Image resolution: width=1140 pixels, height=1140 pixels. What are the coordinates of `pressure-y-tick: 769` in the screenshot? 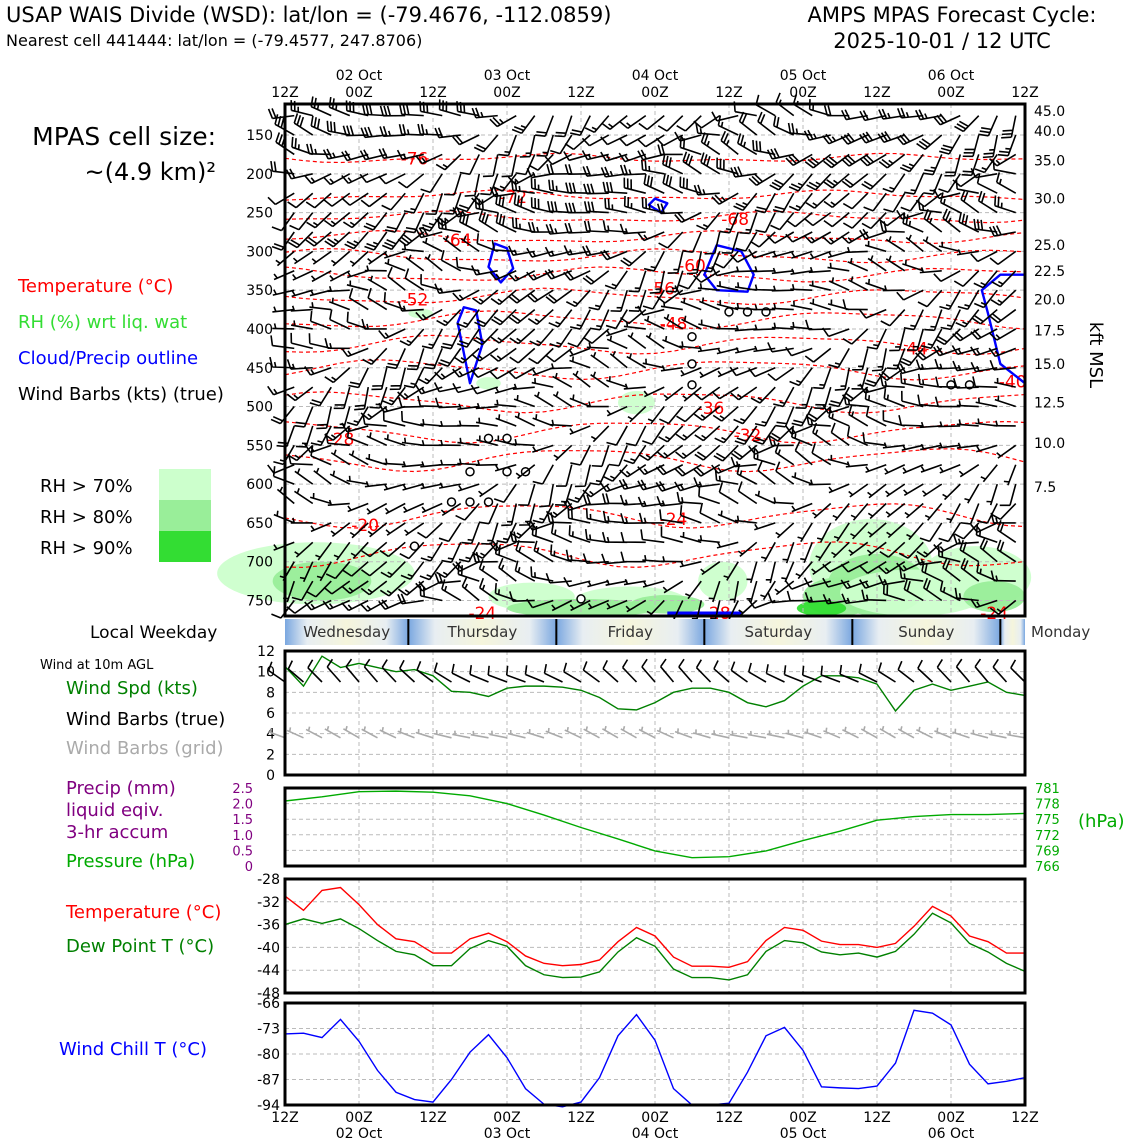 It's located at (1047, 851).